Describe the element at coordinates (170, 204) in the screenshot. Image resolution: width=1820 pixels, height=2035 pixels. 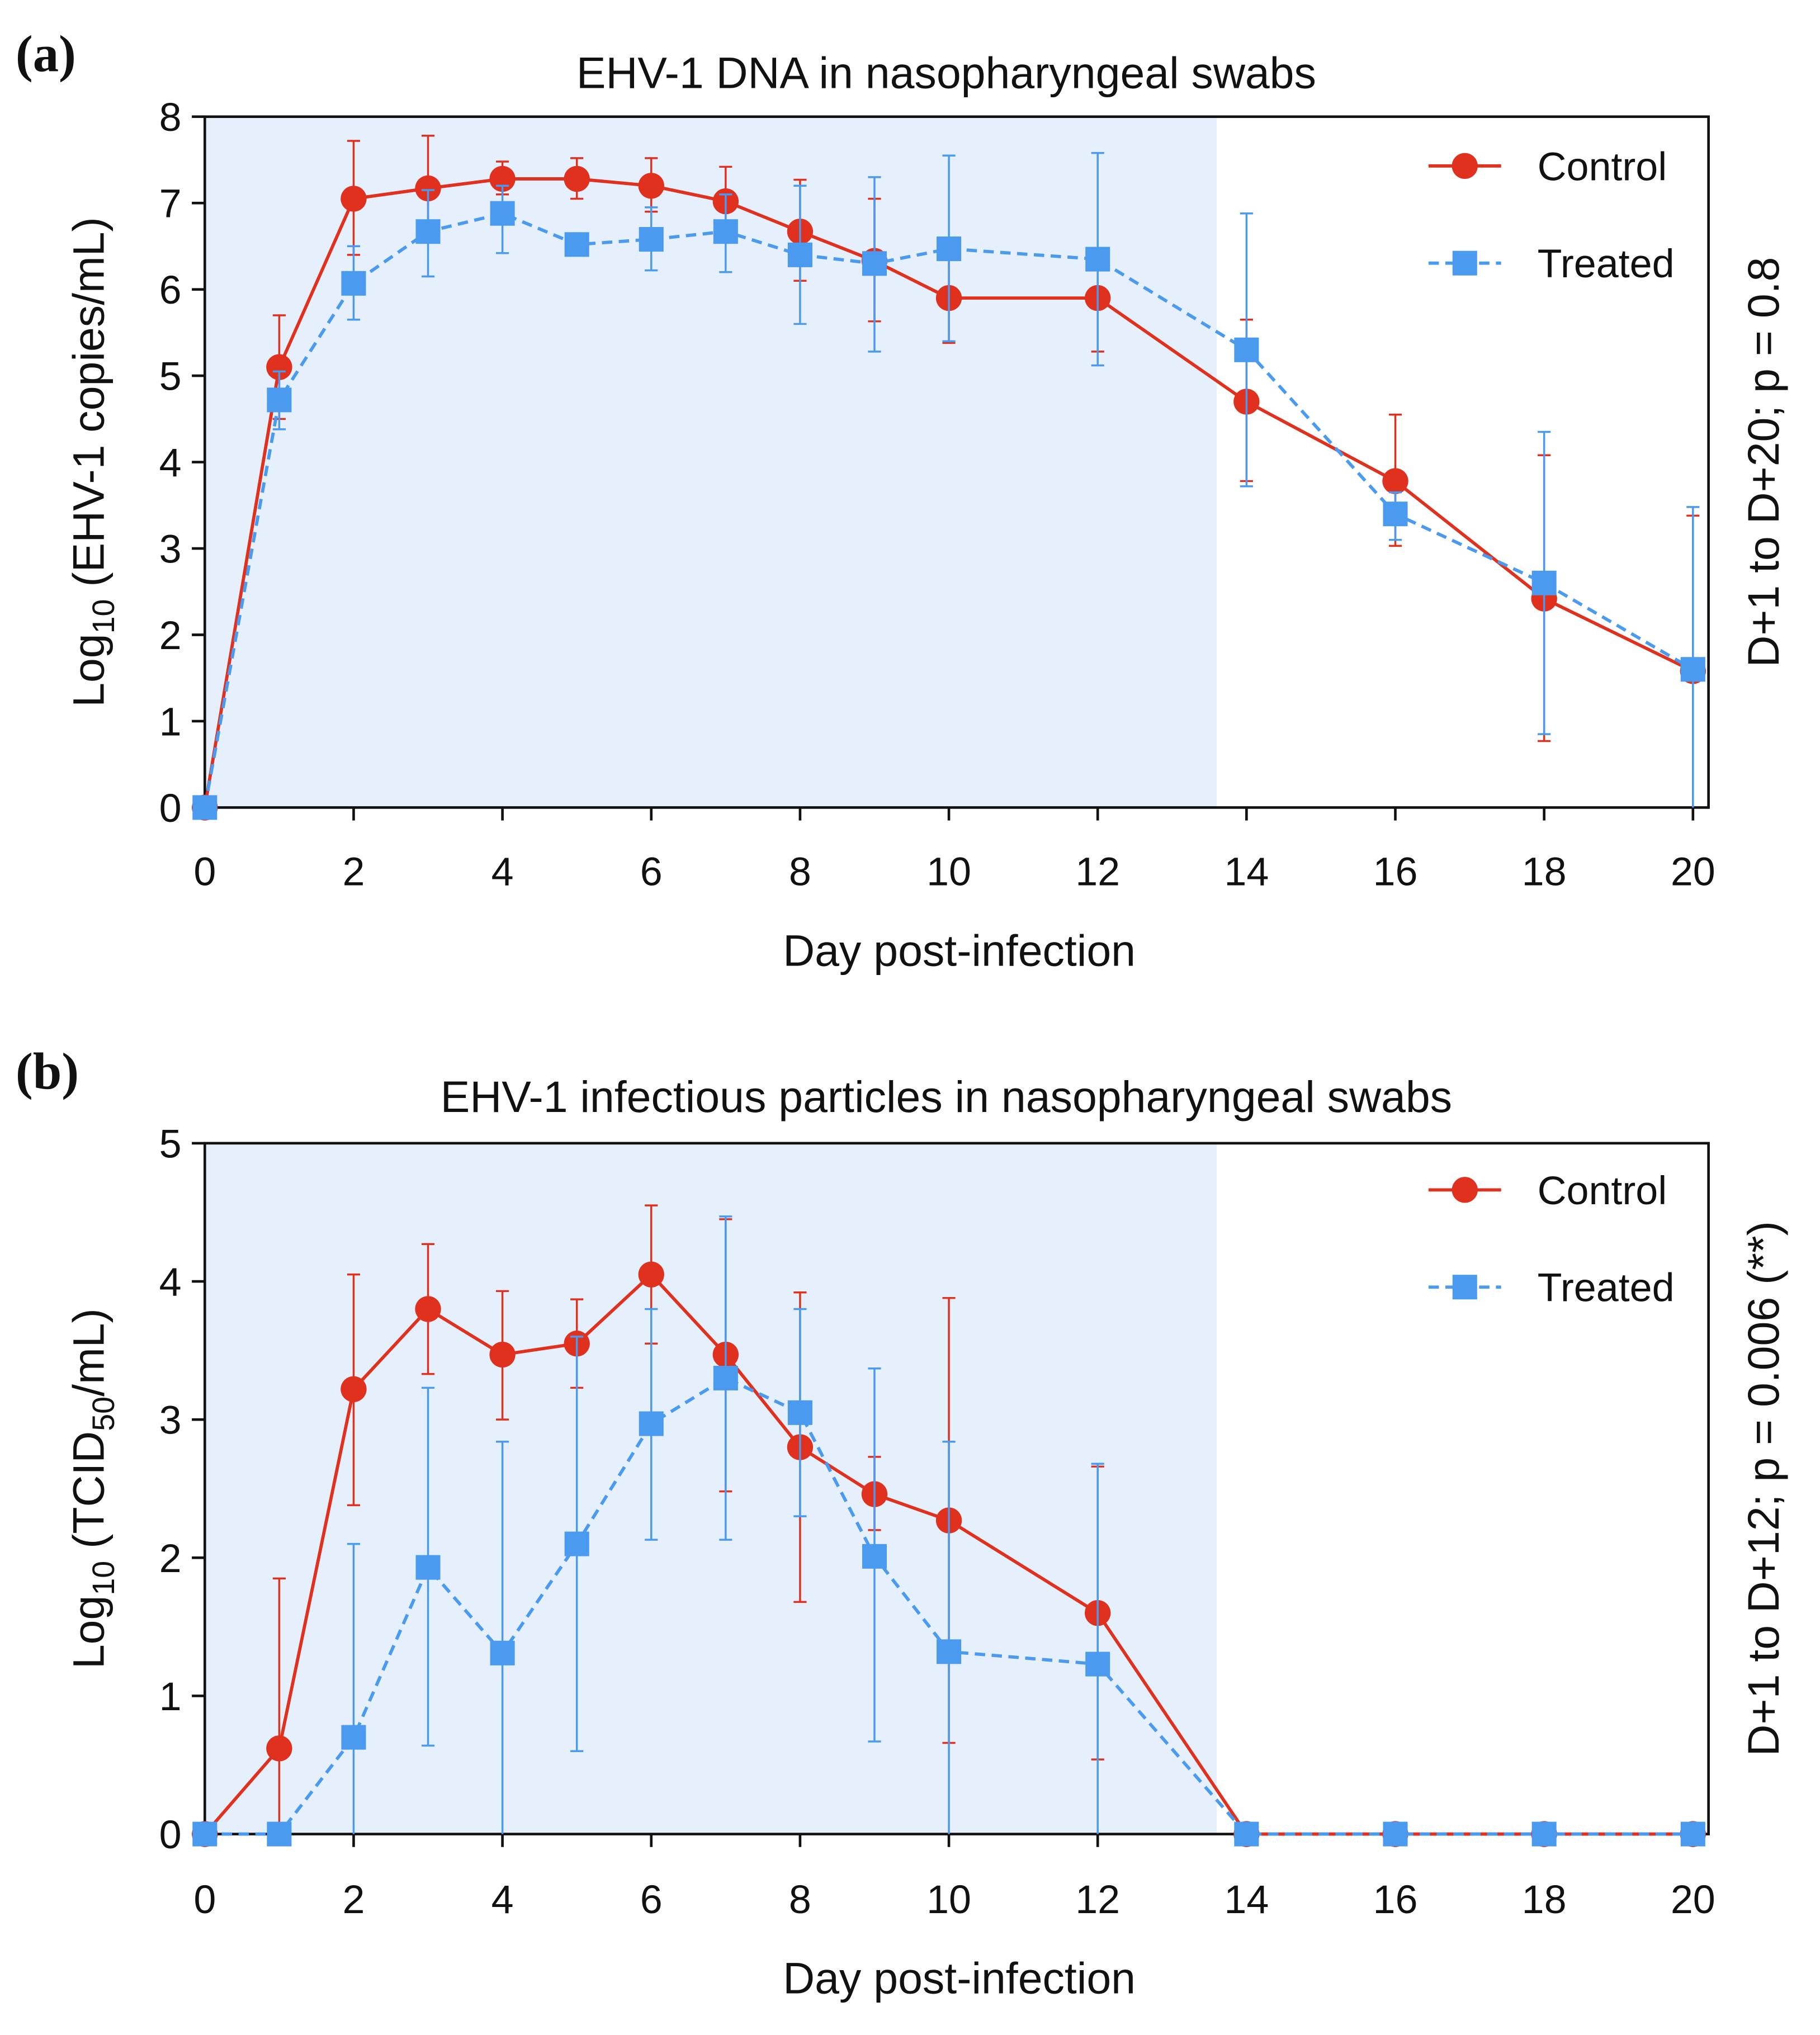
I see `y-tick-label: 7` at that location.